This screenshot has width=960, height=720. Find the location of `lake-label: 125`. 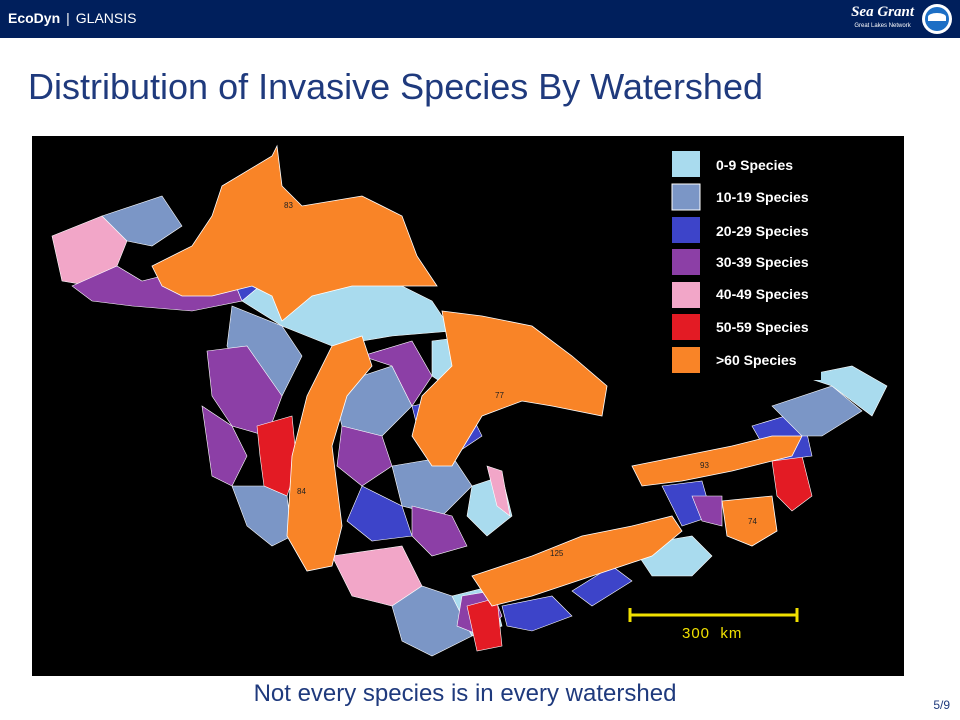

lake-label: 125 is located at coordinates (557, 553).